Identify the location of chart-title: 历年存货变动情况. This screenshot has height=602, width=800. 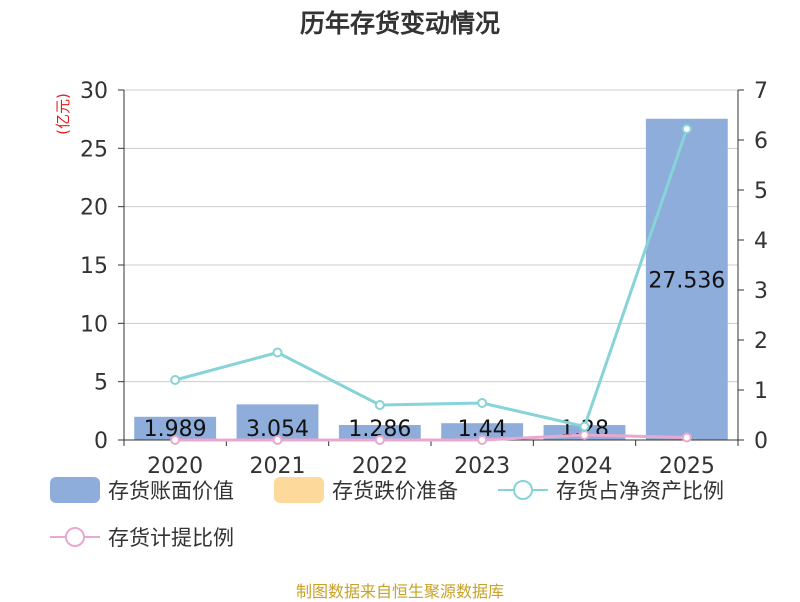
(399, 23).